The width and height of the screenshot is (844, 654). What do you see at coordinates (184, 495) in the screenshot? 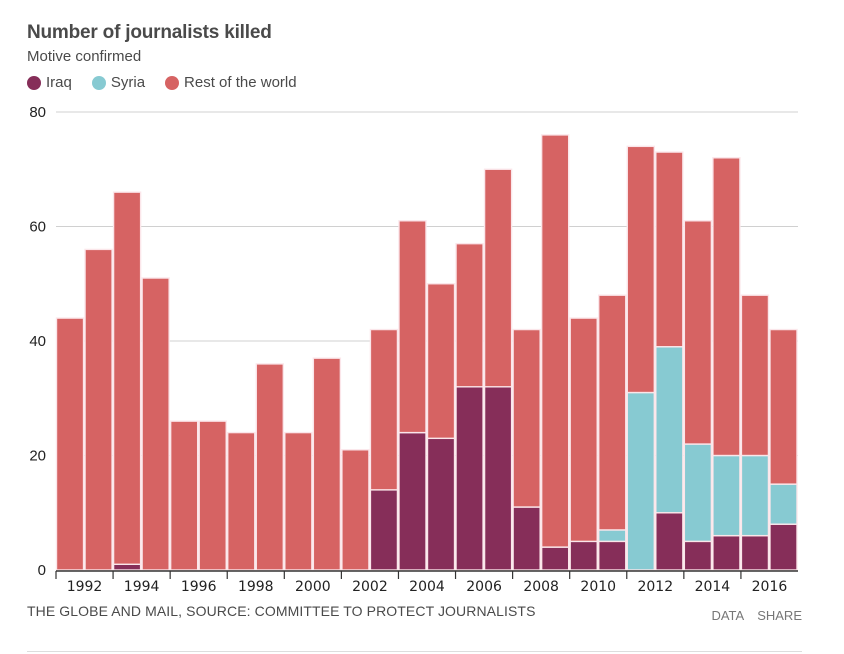
I see `bar-1996-rest-of-the-world` at bounding box center [184, 495].